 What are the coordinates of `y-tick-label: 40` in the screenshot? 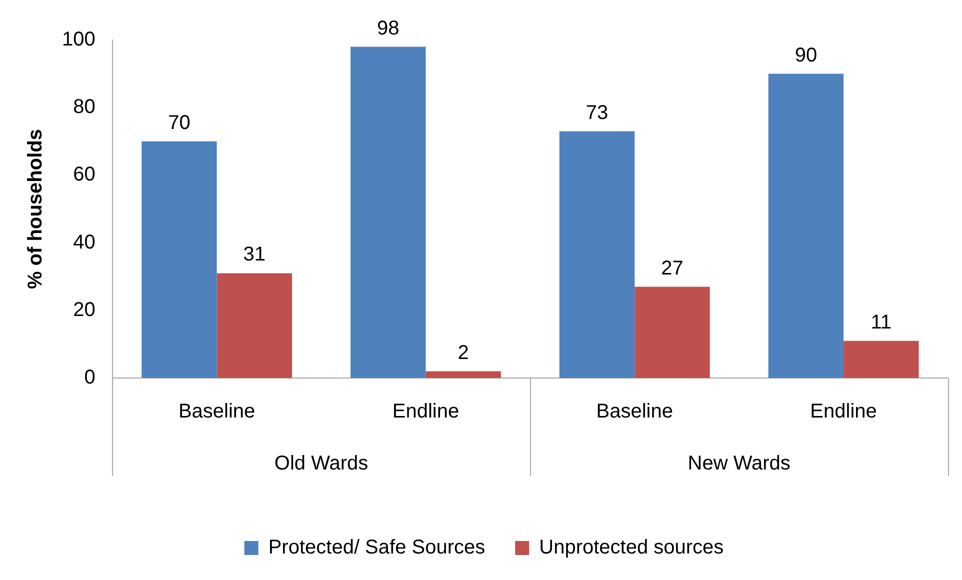 It's located at (84, 242).